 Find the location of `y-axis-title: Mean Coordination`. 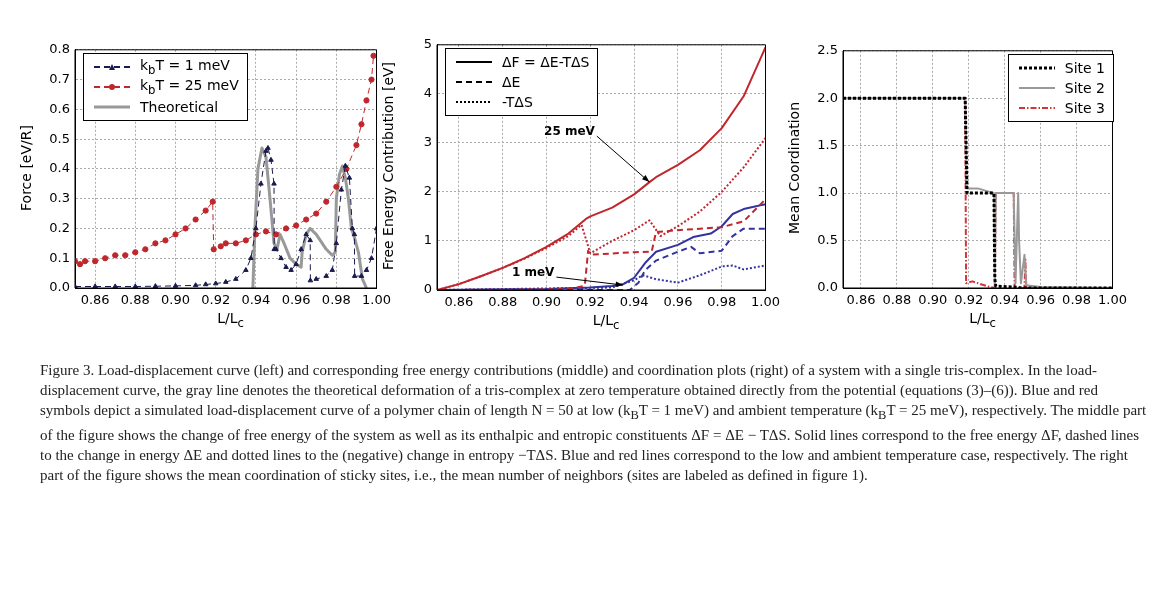

y-axis-title: Mean Coordination is located at coordinates (794, 168).